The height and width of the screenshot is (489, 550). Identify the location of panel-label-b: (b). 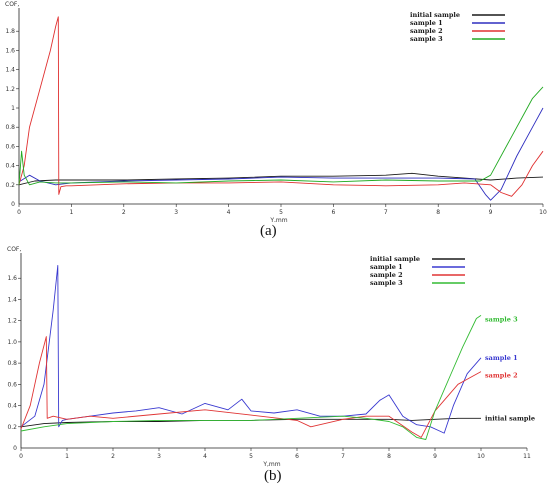
(273, 476).